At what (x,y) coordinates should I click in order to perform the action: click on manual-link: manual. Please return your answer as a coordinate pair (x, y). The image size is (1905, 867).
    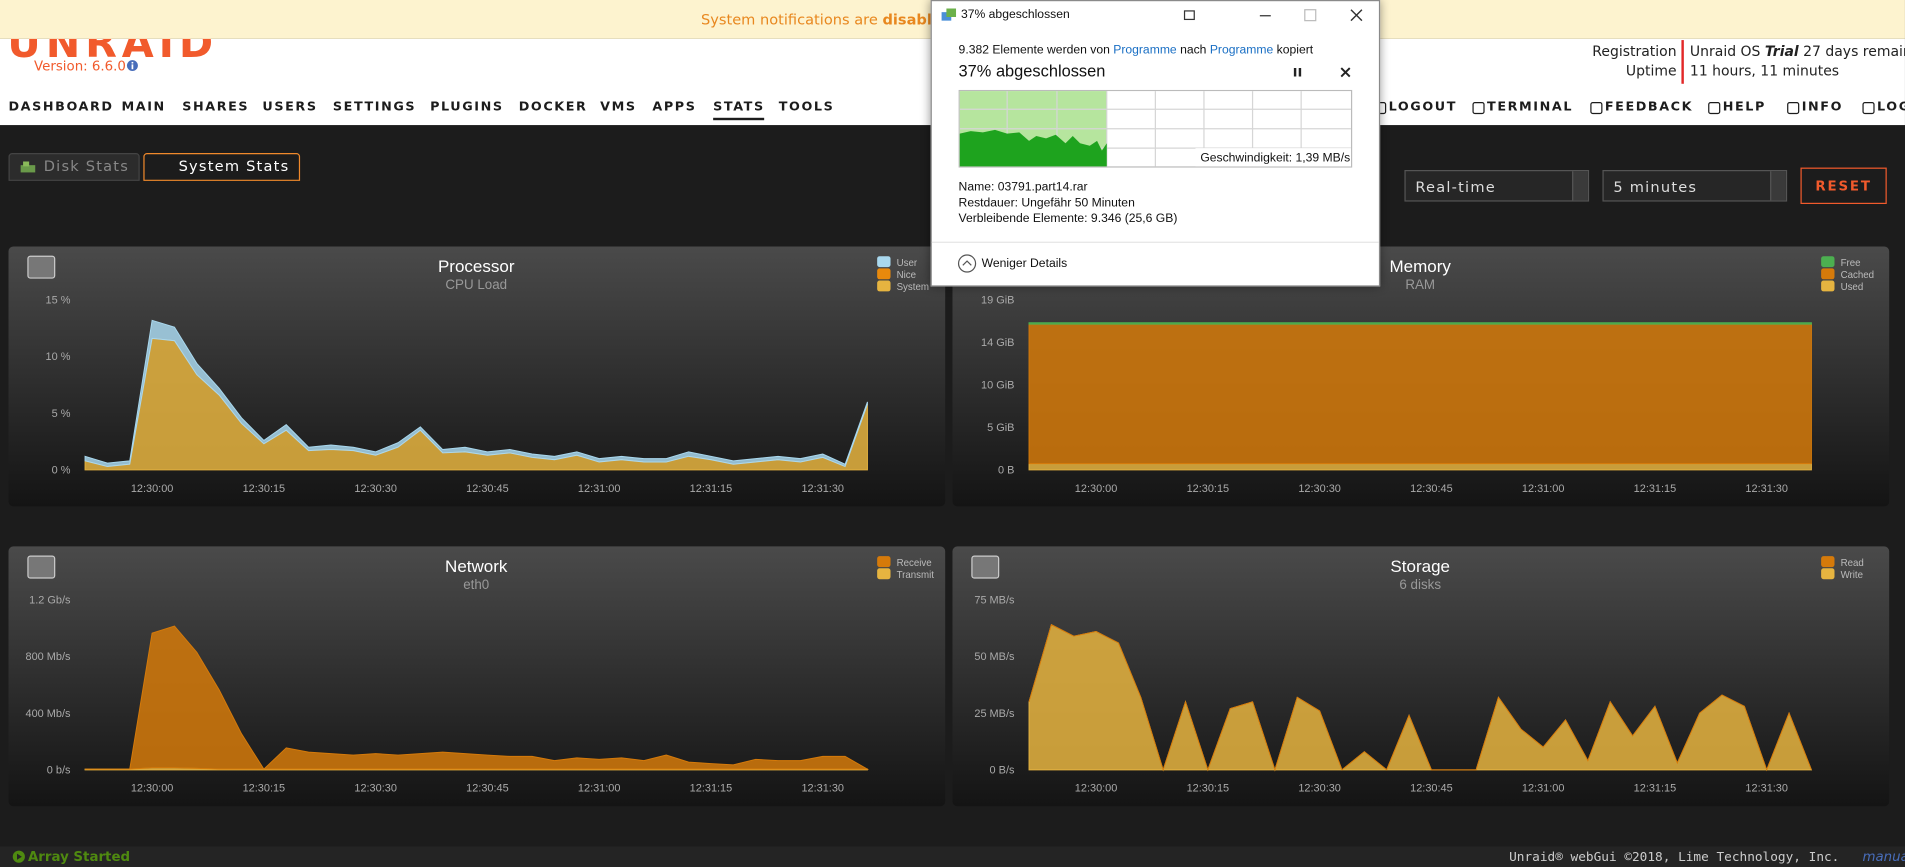
    Looking at the image, I should click on (1883, 856).